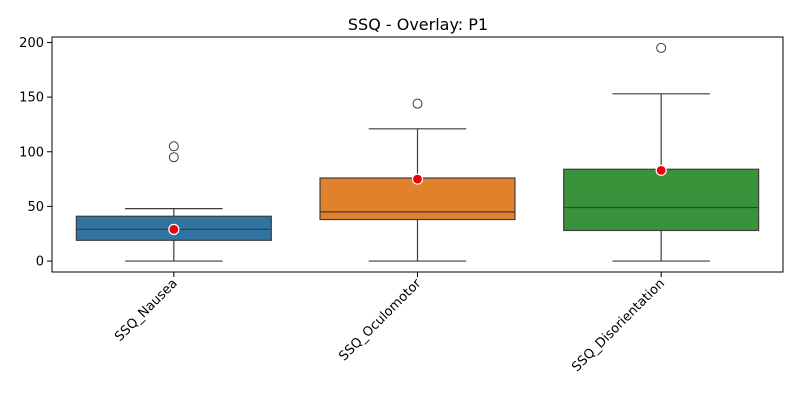 The height and width of the screenshot is (404, 800). I want to click on y-tick-label: 0, so click(40, 262).